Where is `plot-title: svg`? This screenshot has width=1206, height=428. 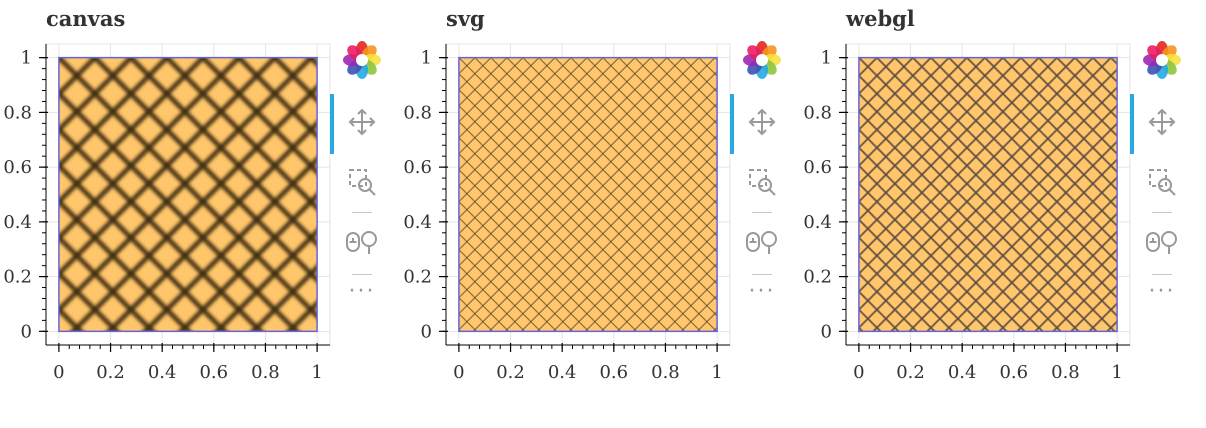
plot-title: svg is located at coordinates (465, 18).